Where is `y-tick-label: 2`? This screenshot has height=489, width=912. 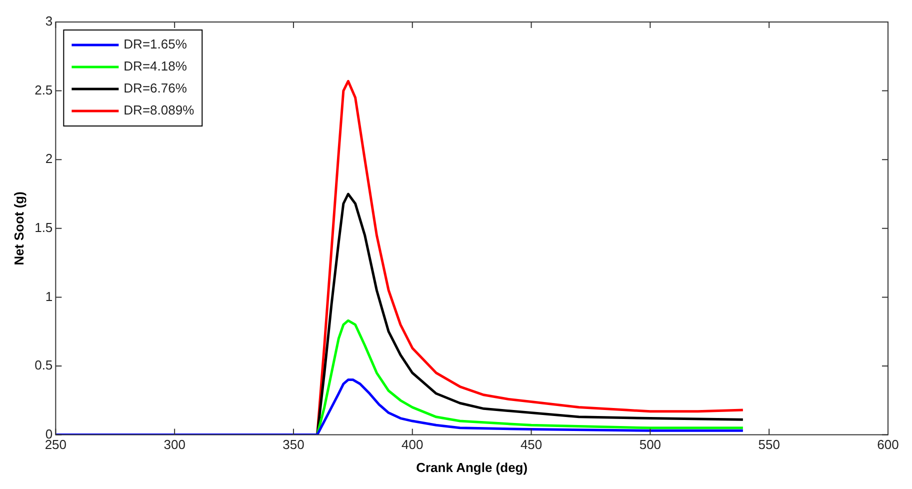
y-tick-label: 2 is located at coordinates (49, 158).